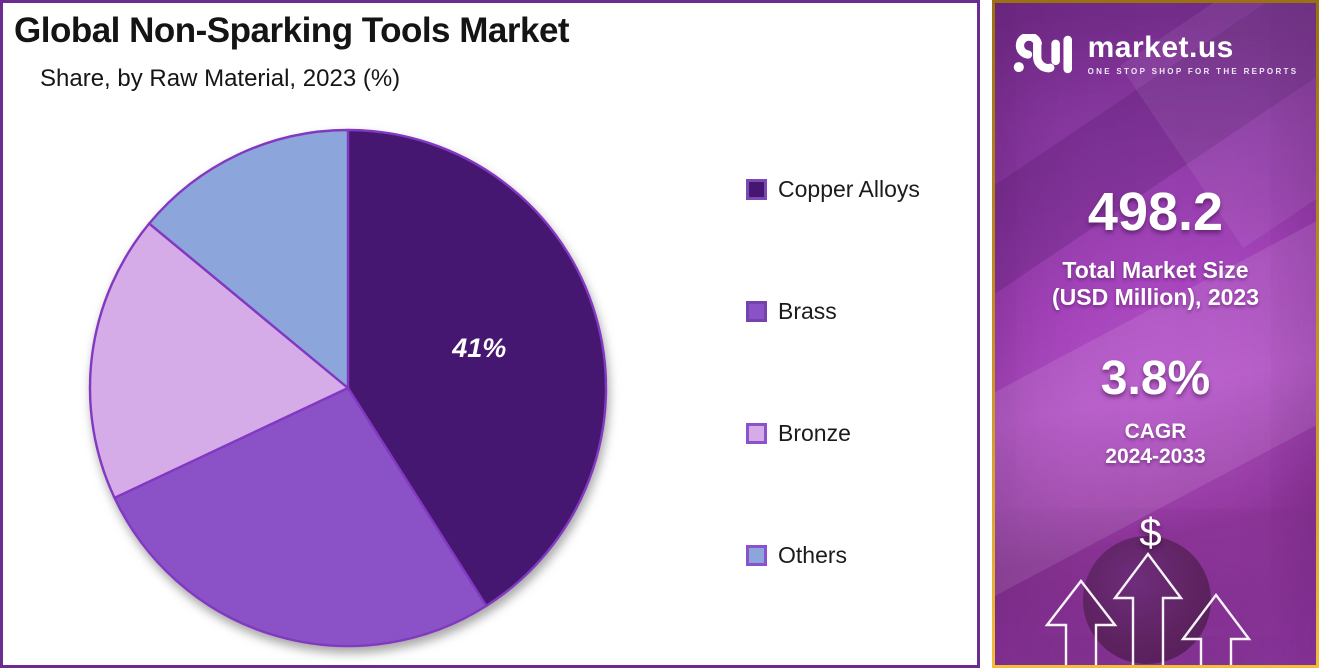  What do you see at coordinates (1155, 412) in the screenshot?
I see `cagr-stat: 3.8% CAGR 2024-2033` at bounding box center [1155, 412].